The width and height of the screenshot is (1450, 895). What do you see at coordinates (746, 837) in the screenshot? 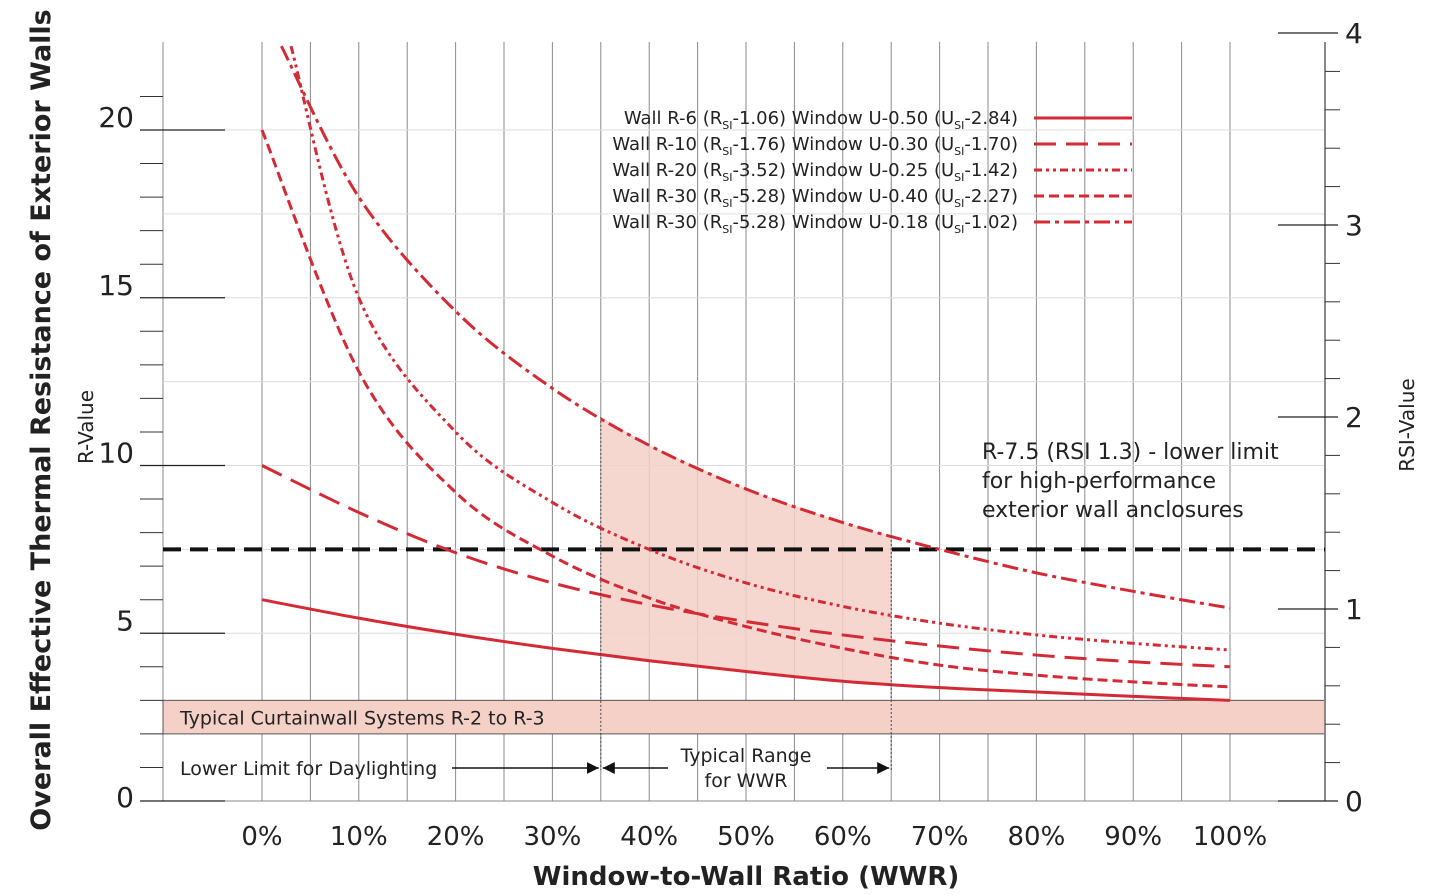
I see `x-tick-label: 50%` at bounding box center [746, 837].